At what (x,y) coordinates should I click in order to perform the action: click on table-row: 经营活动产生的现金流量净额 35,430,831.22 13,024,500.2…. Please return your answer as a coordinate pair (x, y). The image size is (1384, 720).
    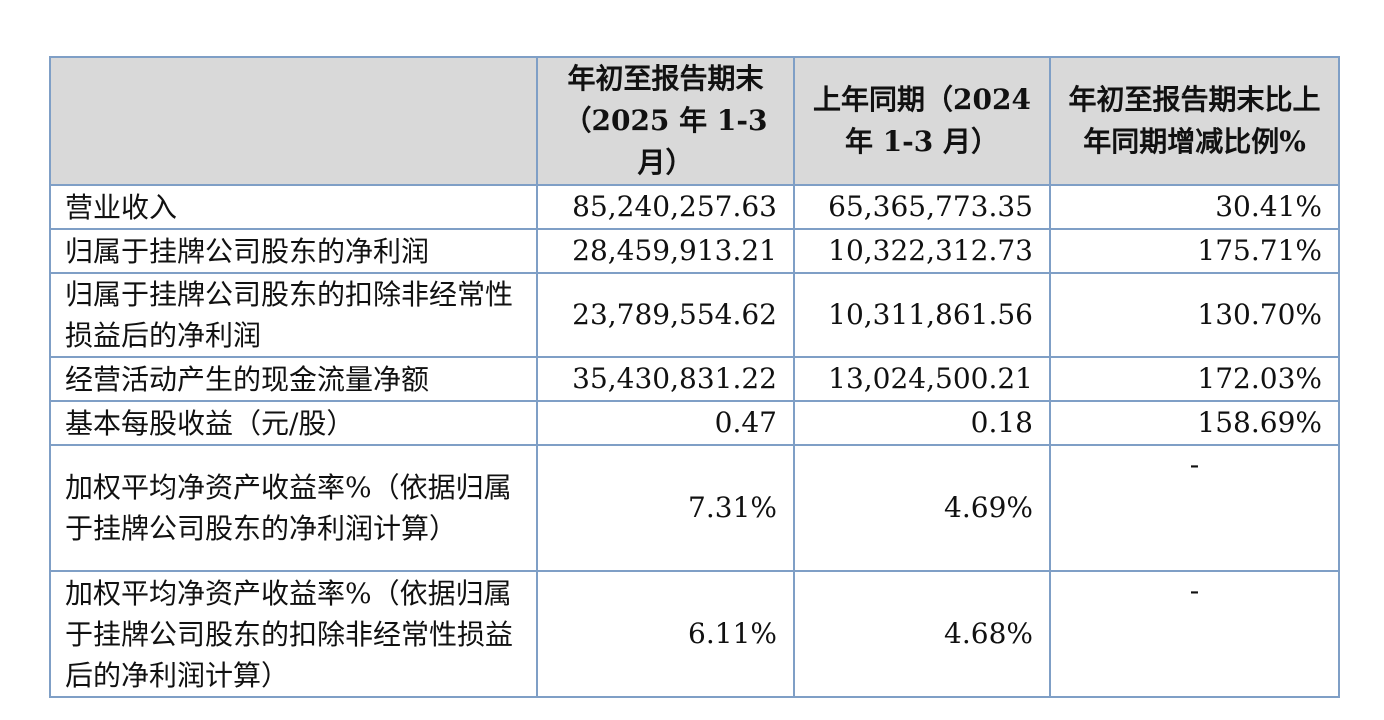
    Looking at the image, I should click on (694, 379).